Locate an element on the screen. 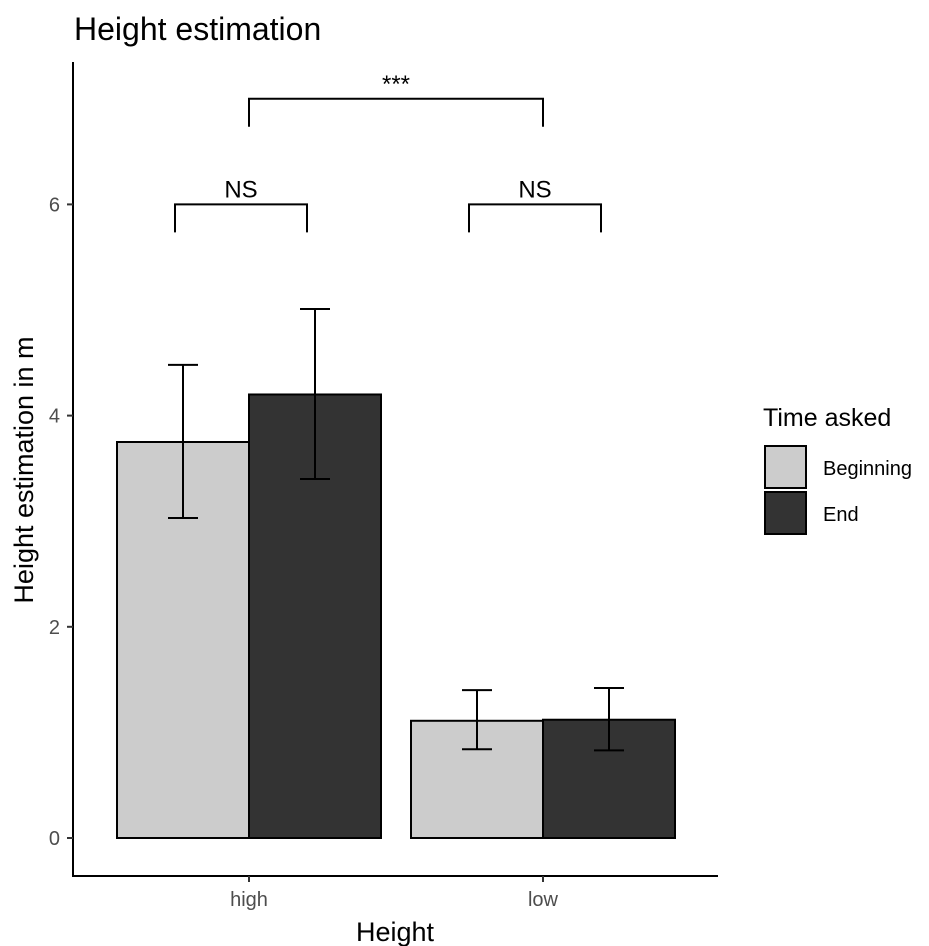 Image resolution: width=929 pixels, height=946 pixels. y-tick-label: 2 is located at coordinates (54, 628).